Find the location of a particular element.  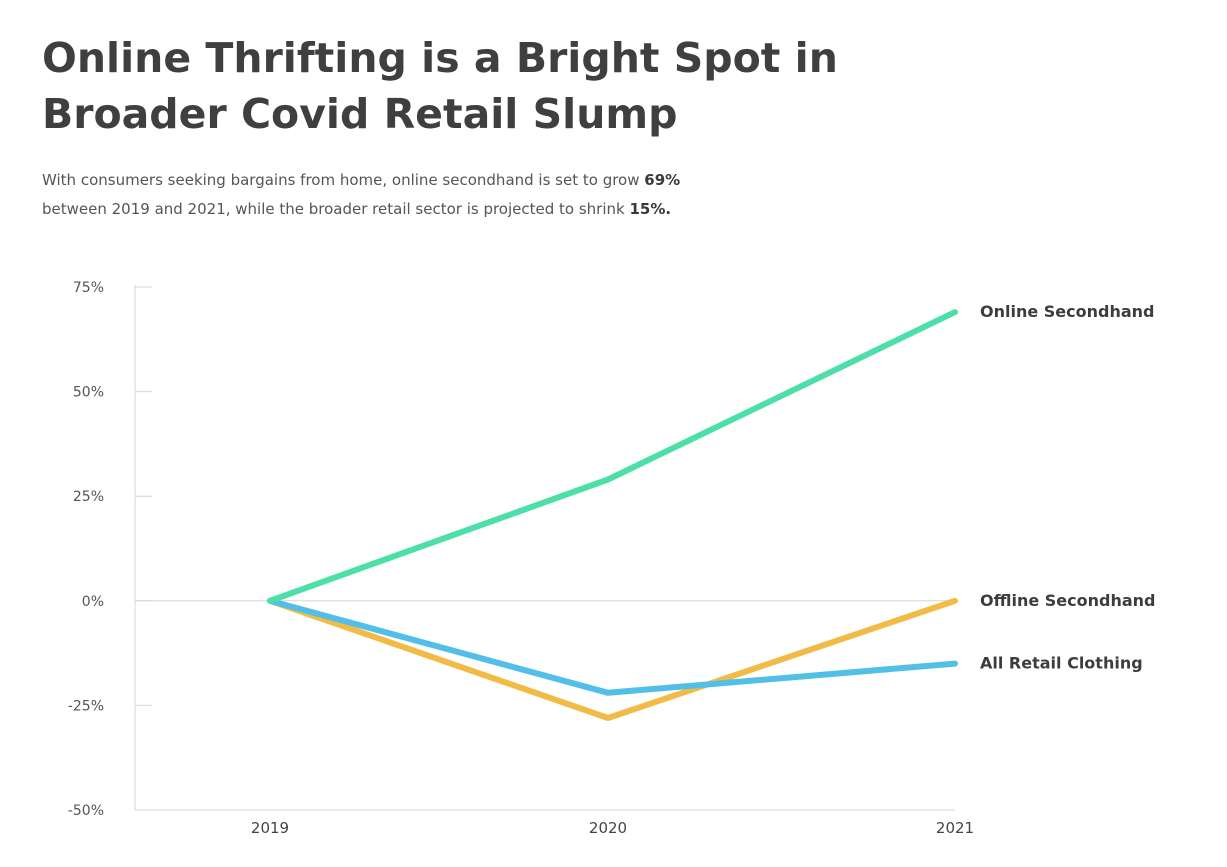

series-label: All Retail Clothing is located at coordinates (1061, 663).